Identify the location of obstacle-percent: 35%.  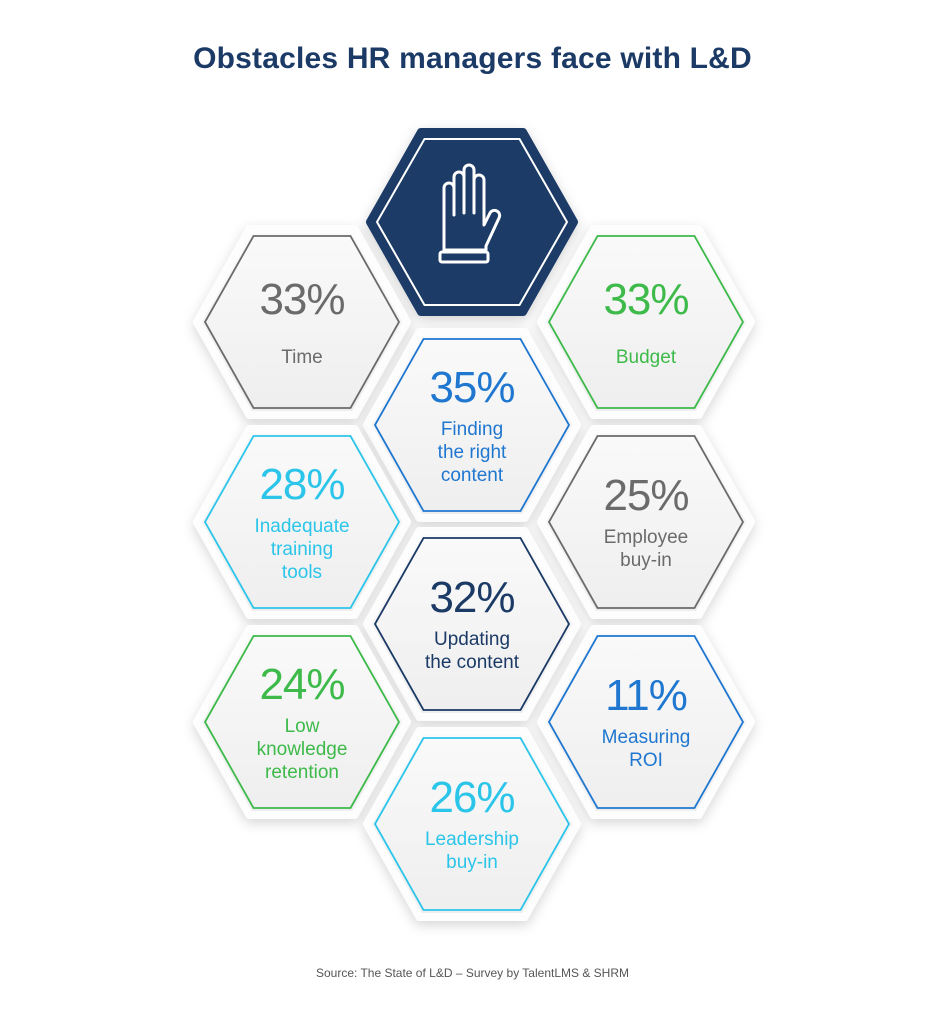
(472, 387).